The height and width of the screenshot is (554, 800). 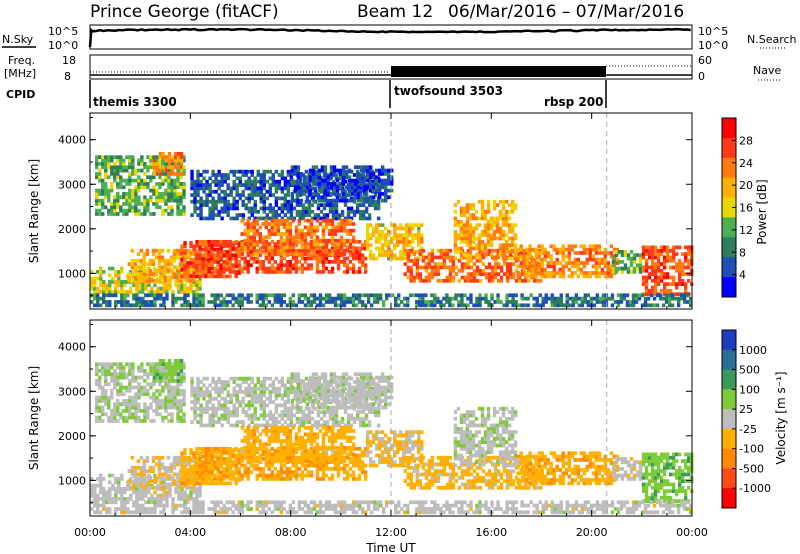 What do you see at coordinates (69, 60) in the screenshot?
I see `freq-tick-top: 18` at bounding box center [69, 60].